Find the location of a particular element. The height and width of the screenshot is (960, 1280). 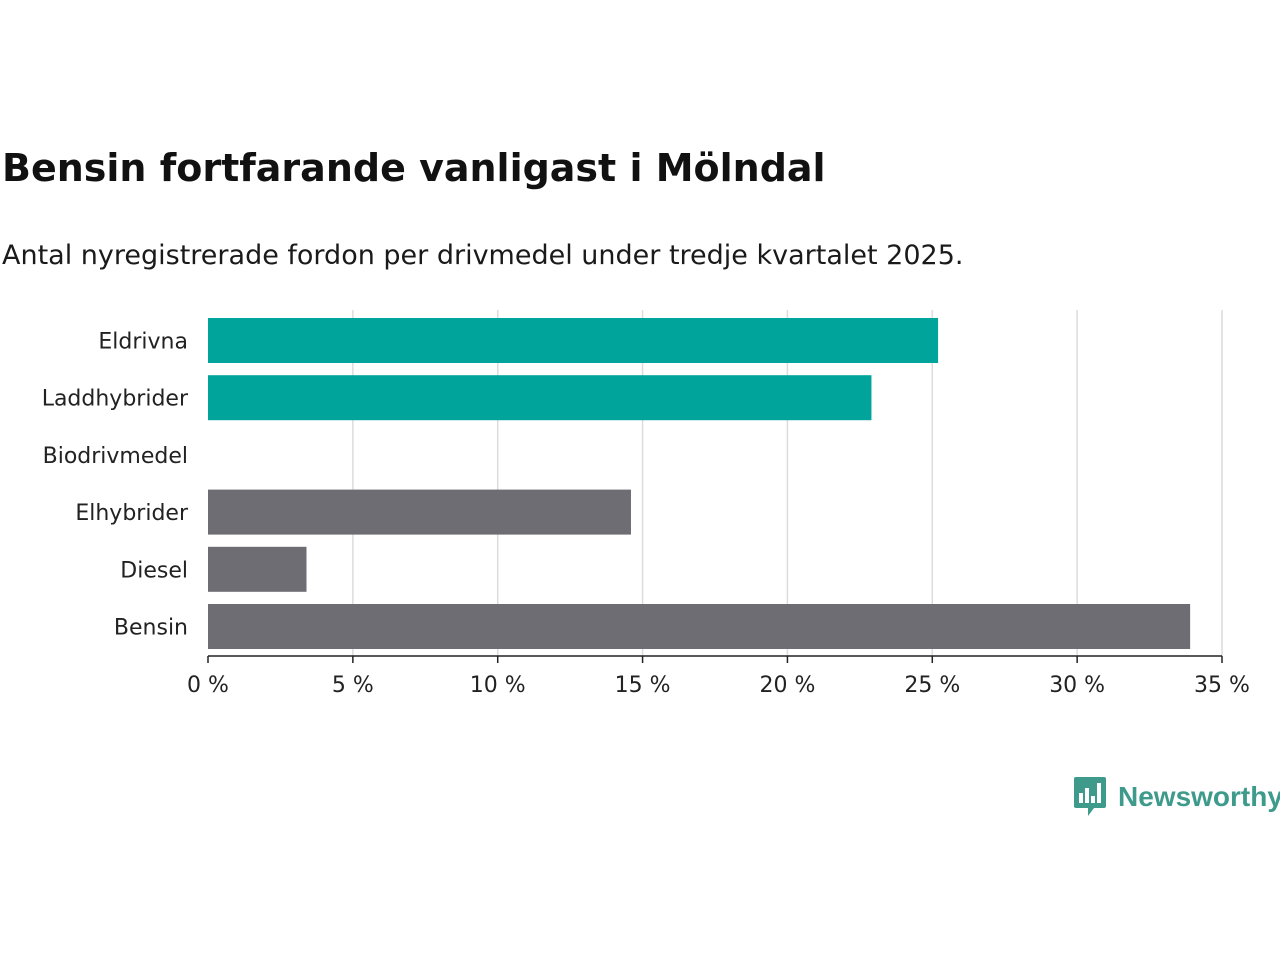

category-label: Elhybrider is located at coordinates (132, 513).